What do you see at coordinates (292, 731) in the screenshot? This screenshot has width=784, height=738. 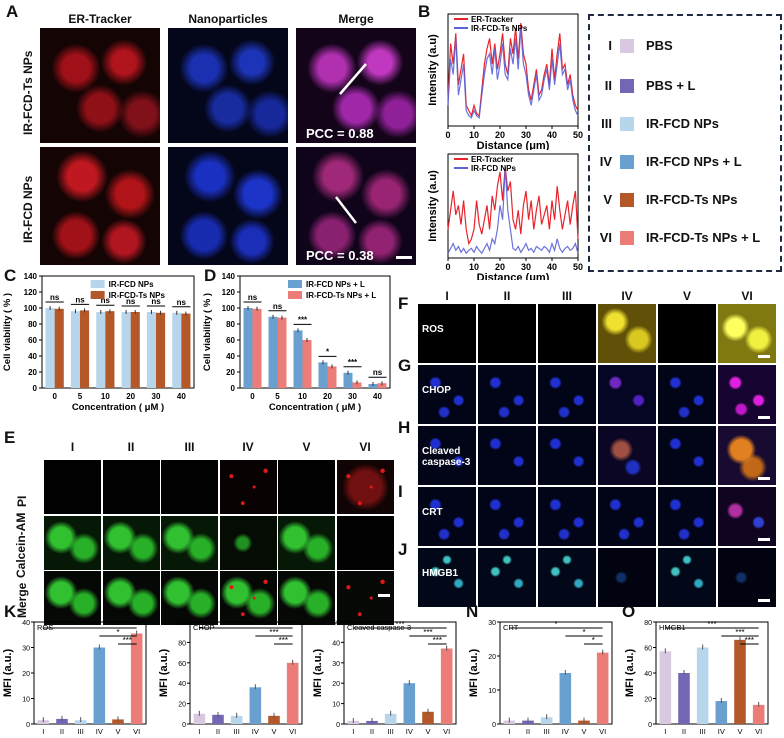 I see `x-tick-label: VI` at bounding box center [292, 731].